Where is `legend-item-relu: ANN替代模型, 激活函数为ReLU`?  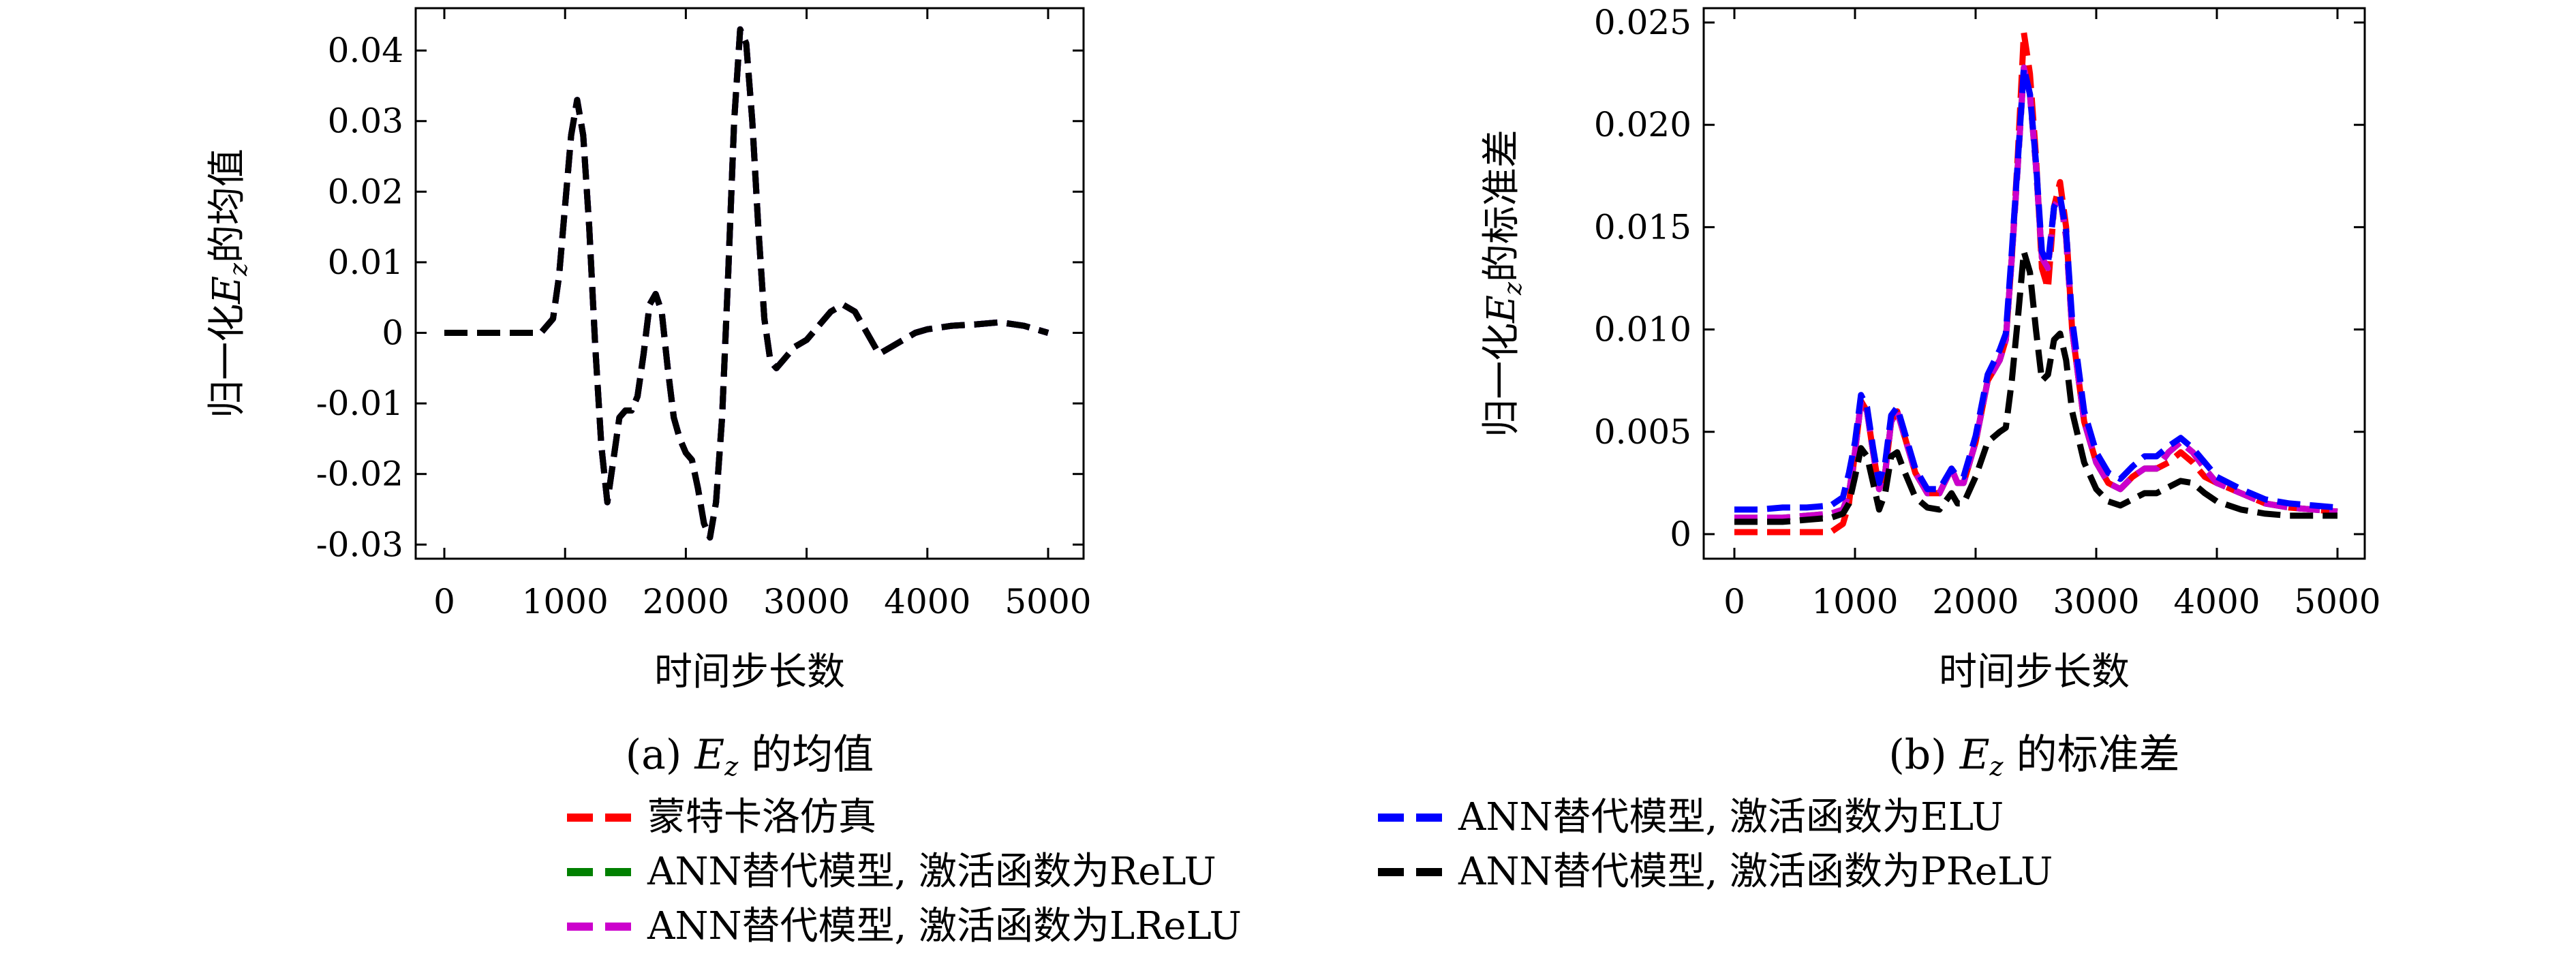 legend-item-relu: ANN替代模型, 激活函数为ReLU is located at coordinates (891, 872).